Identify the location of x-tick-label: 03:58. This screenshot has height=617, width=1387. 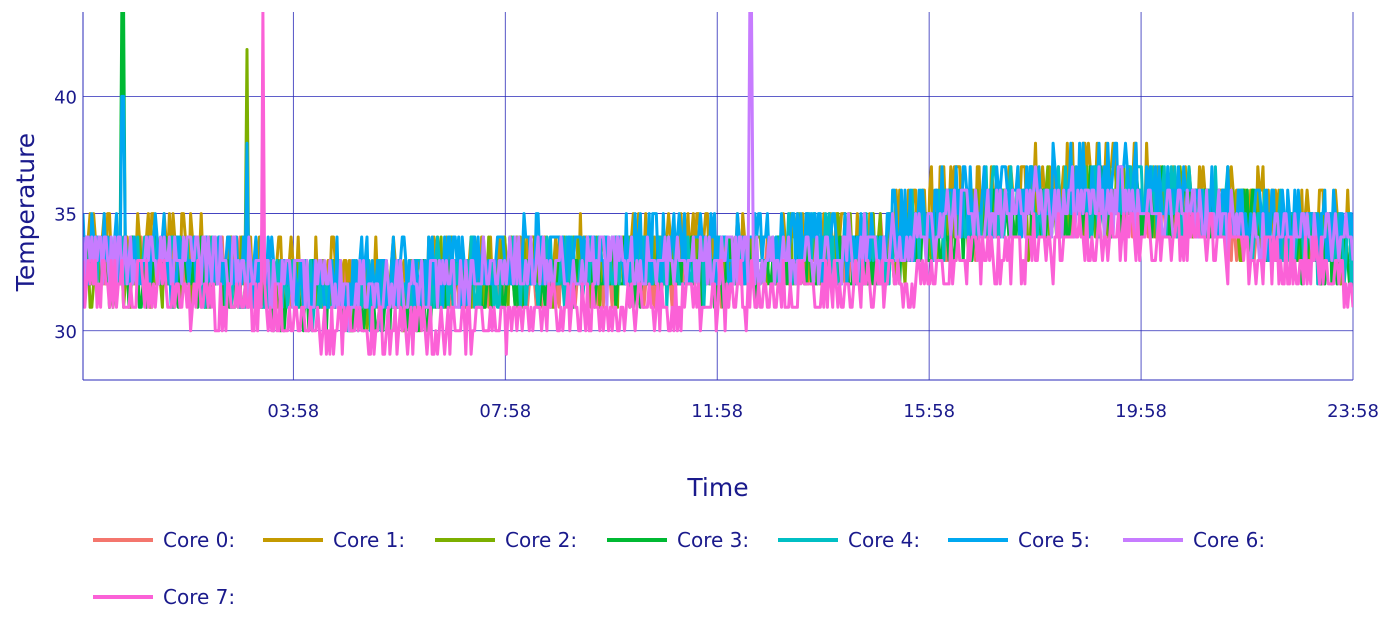
(293, 411).